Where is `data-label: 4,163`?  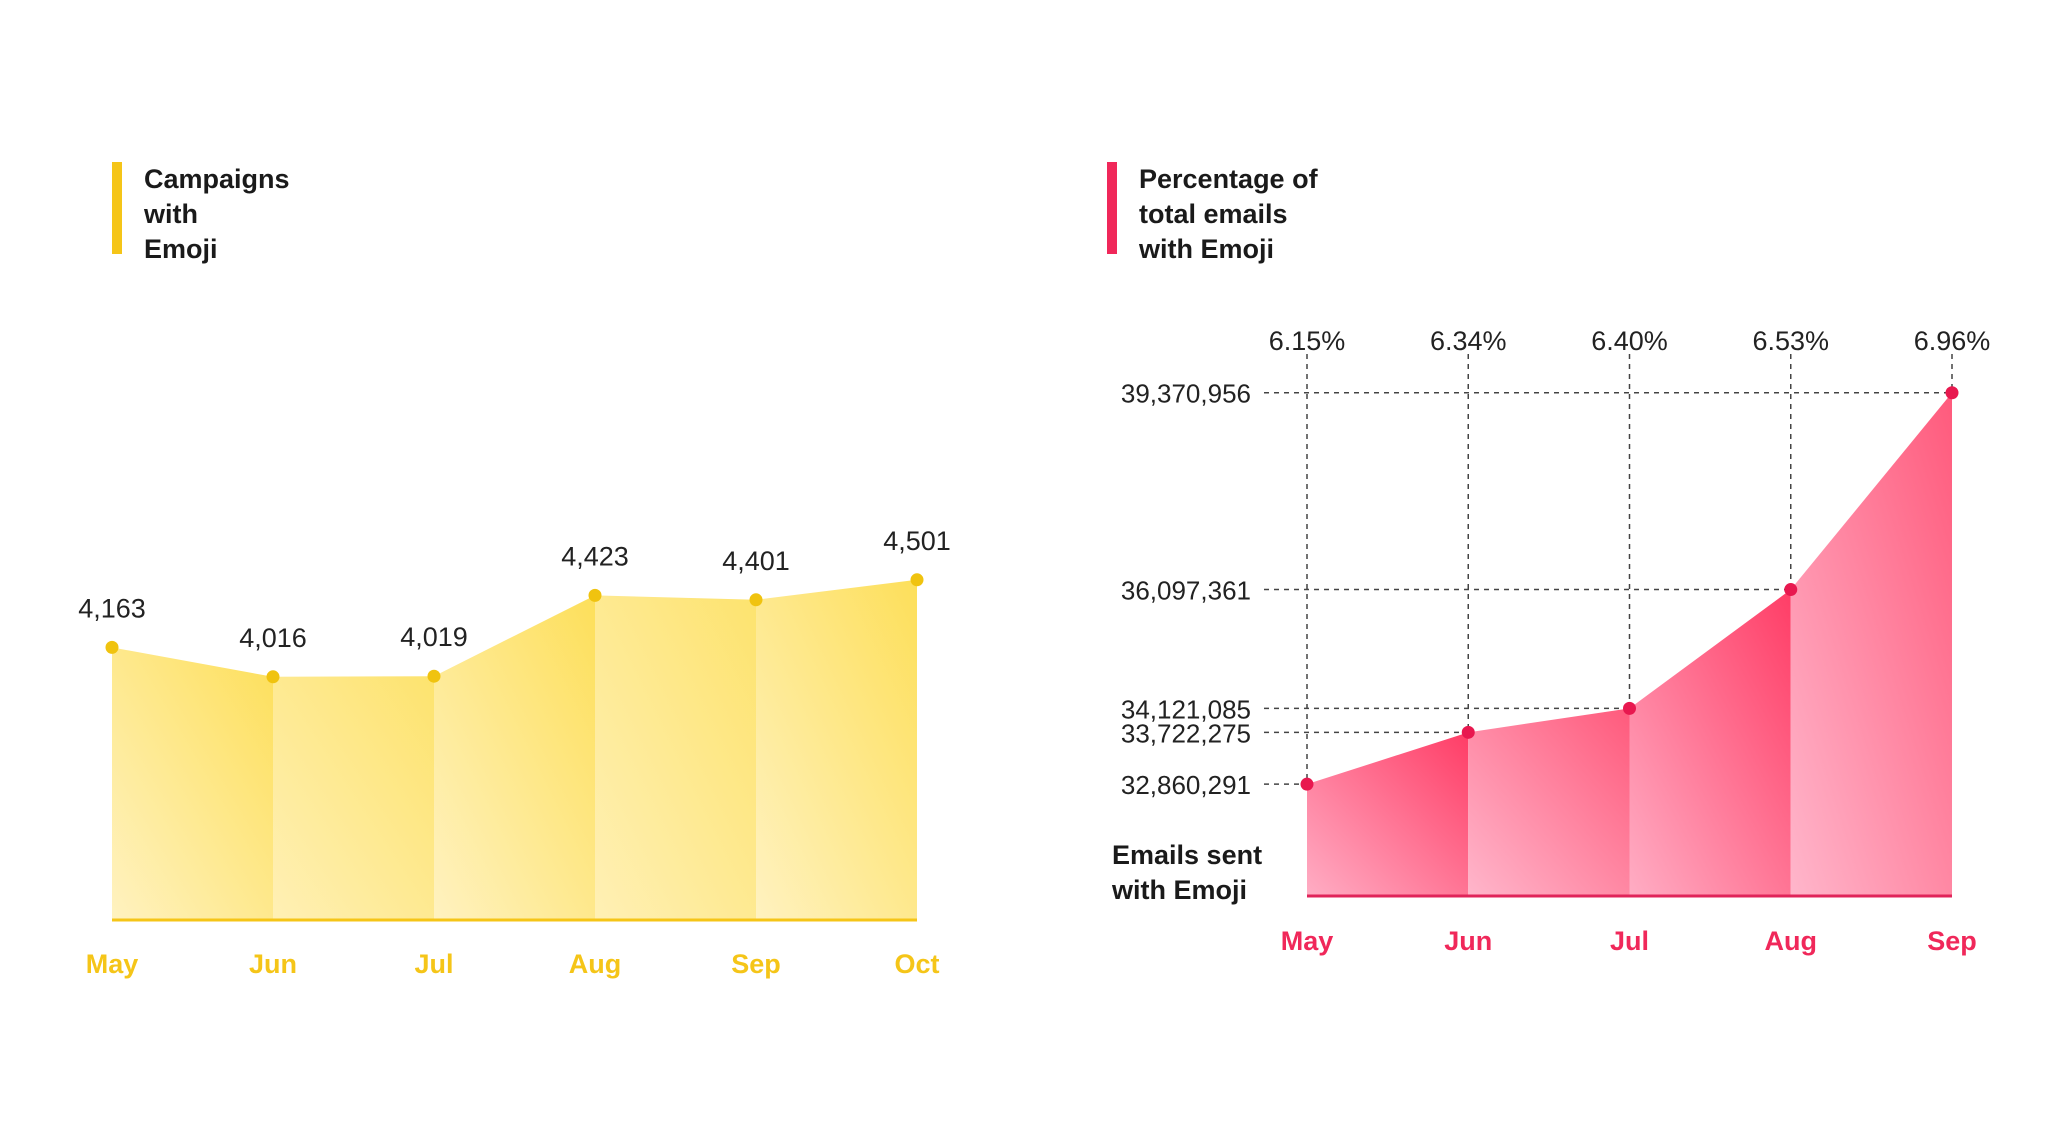
data-label: 4,163 is located at coordinates (112, 608).